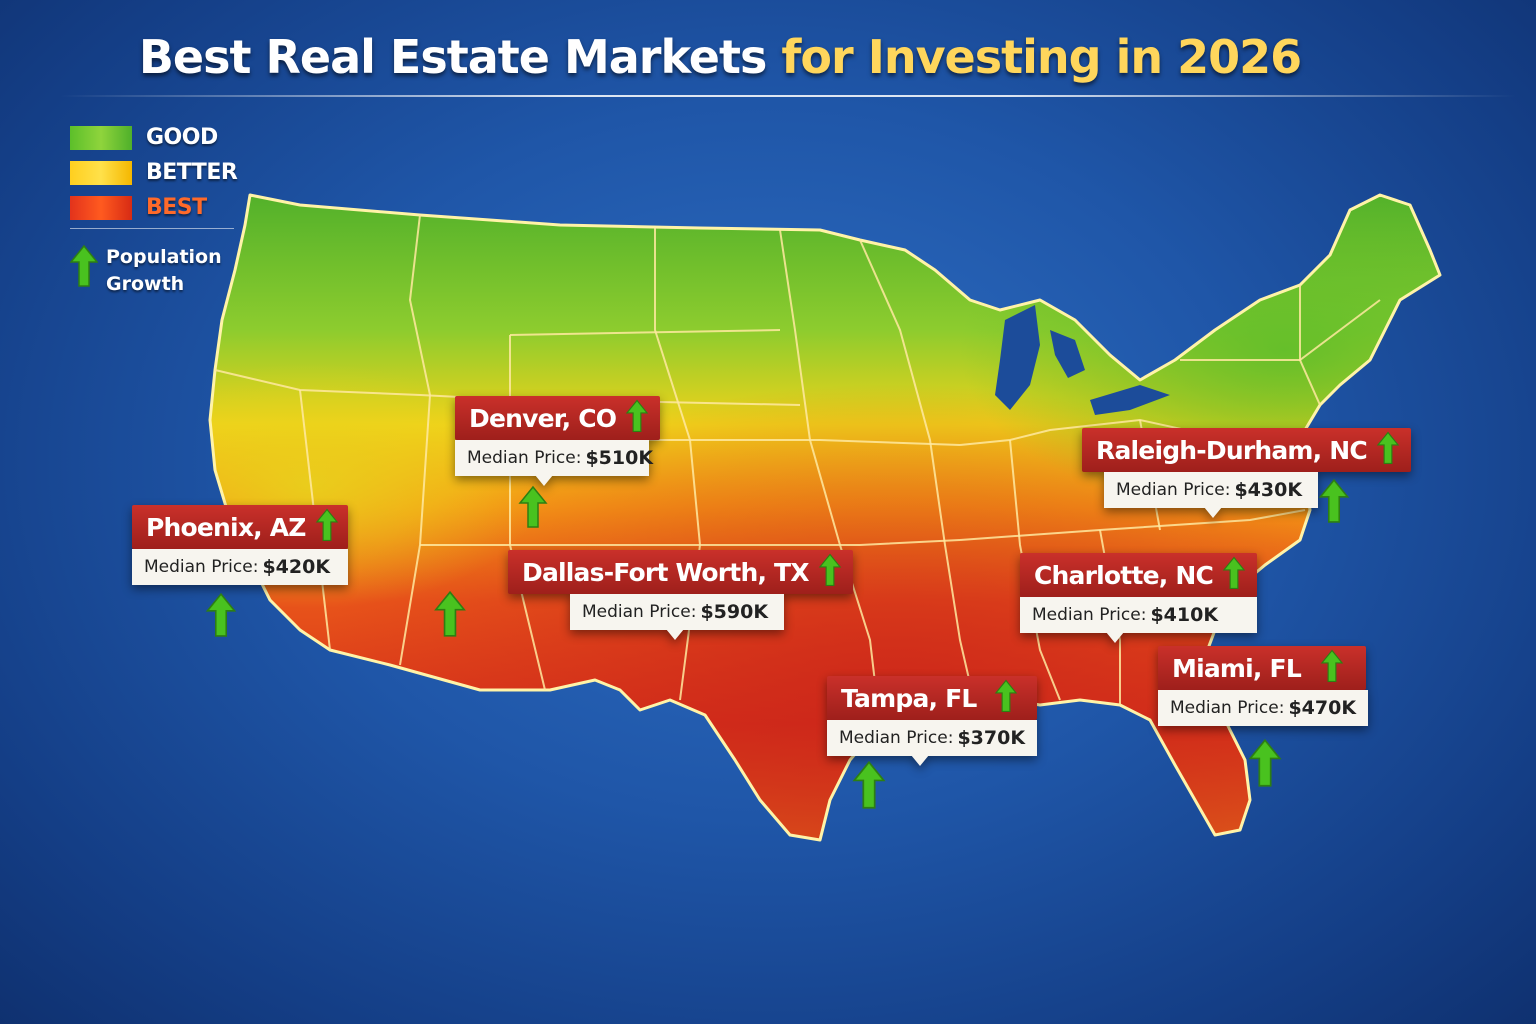 Image resolution: width=1536 pixels, height=1024 pixels. I want to click on legend-item-best: BEST, so click(153, 207).